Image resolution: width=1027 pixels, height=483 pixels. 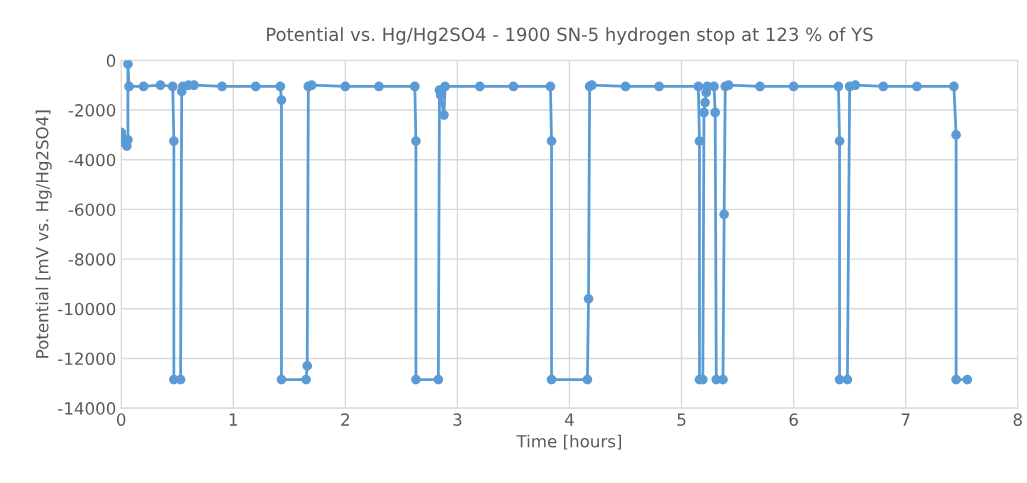 I want to click on y-tick-label: -8000, so click(x=92, y=259).